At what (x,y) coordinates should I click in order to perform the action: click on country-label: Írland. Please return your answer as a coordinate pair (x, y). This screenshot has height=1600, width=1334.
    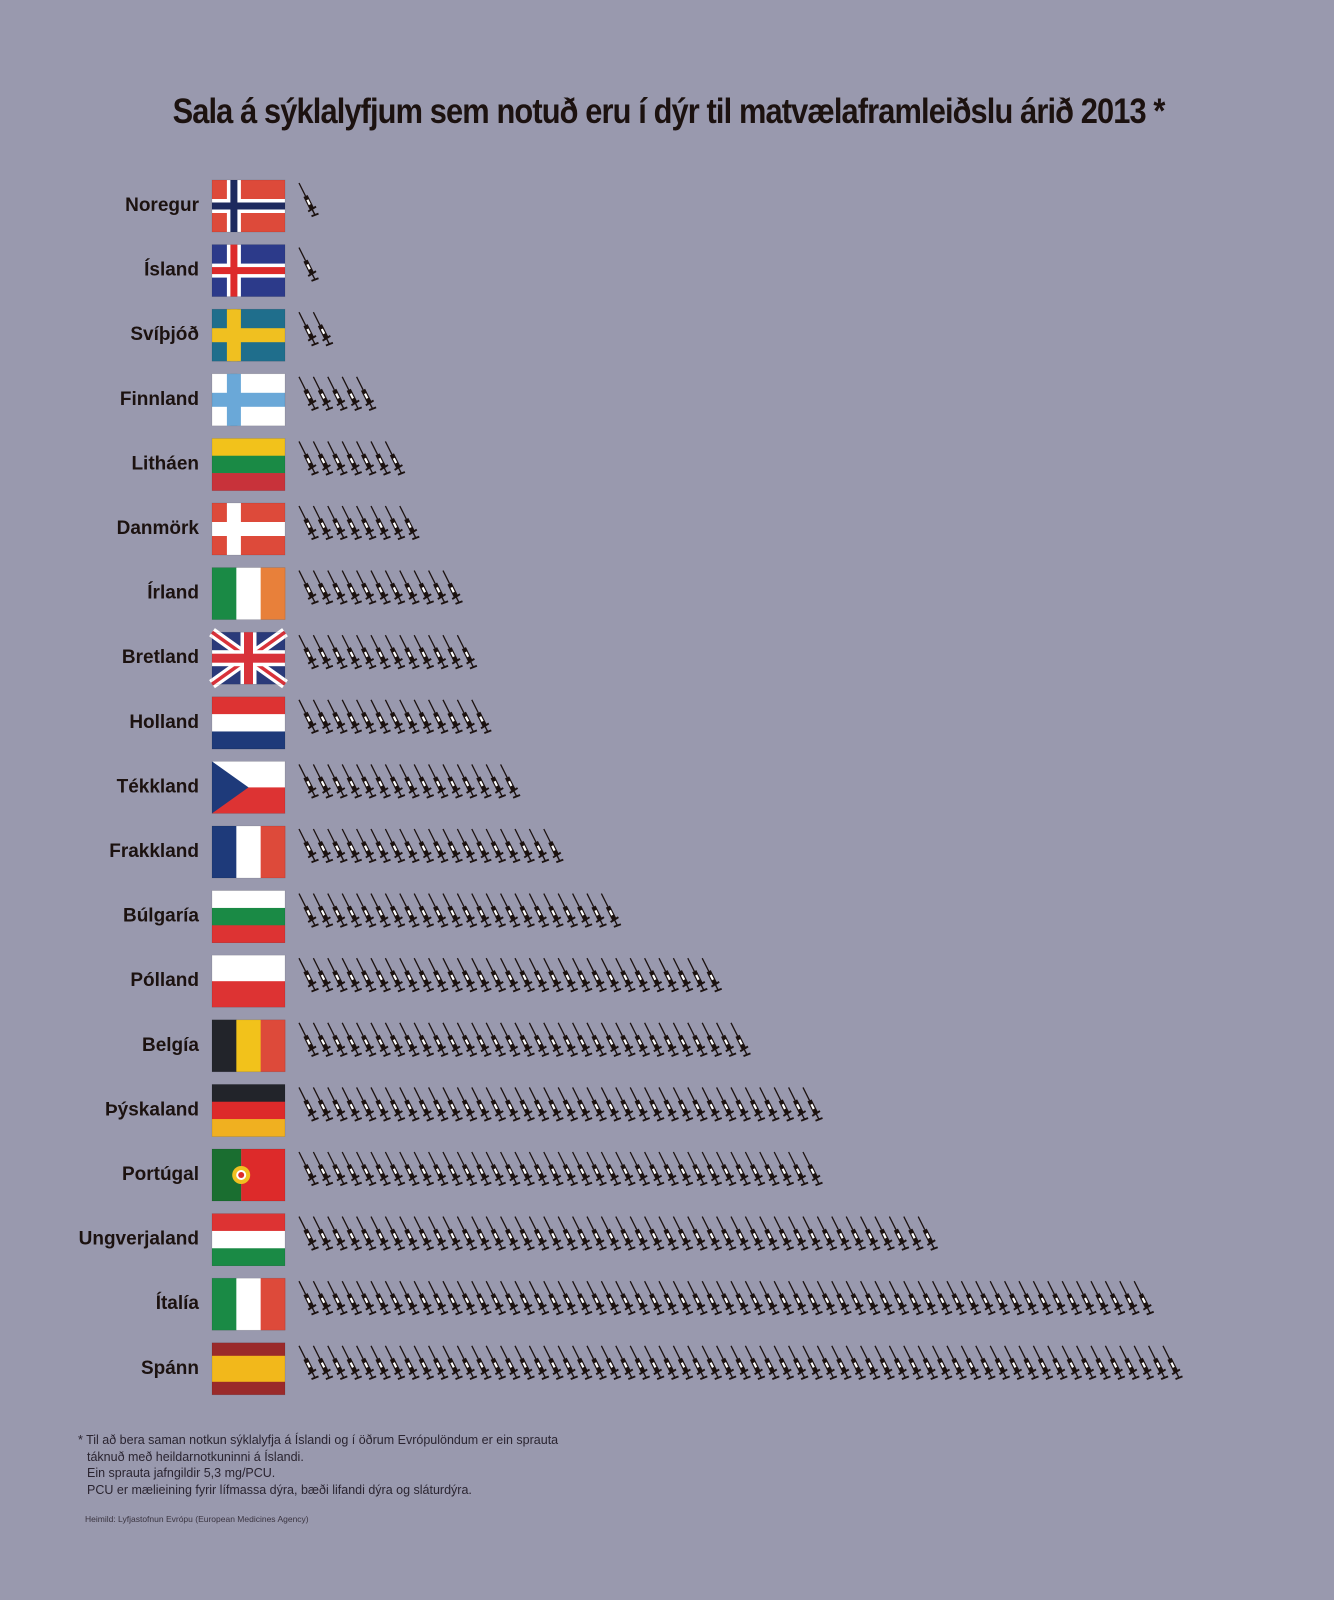
    Looking at the image, I should click on (173, 593).